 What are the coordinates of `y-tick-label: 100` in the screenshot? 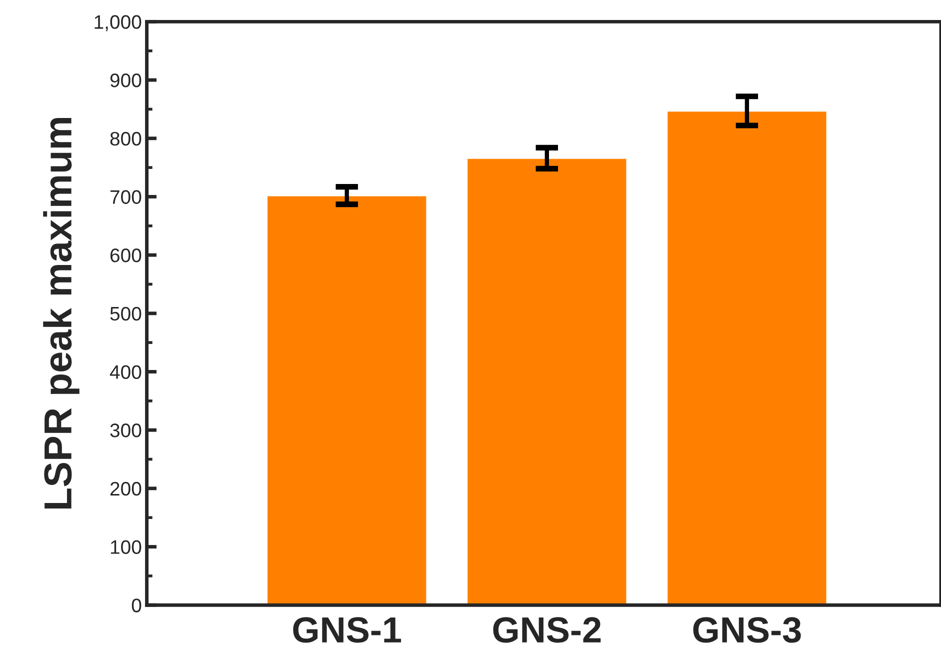 It's located at (126, 547).